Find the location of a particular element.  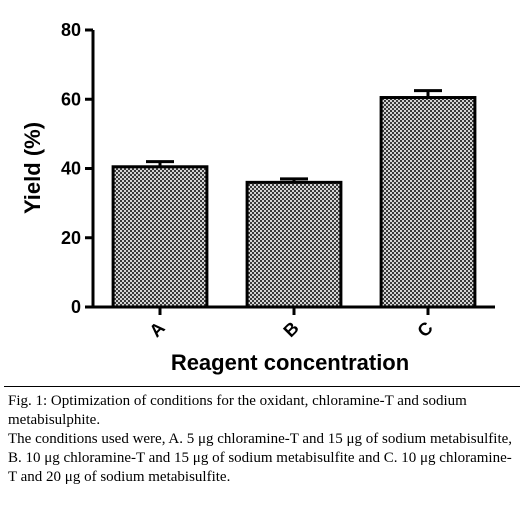

bar-A is located at coordinates (160, 237).